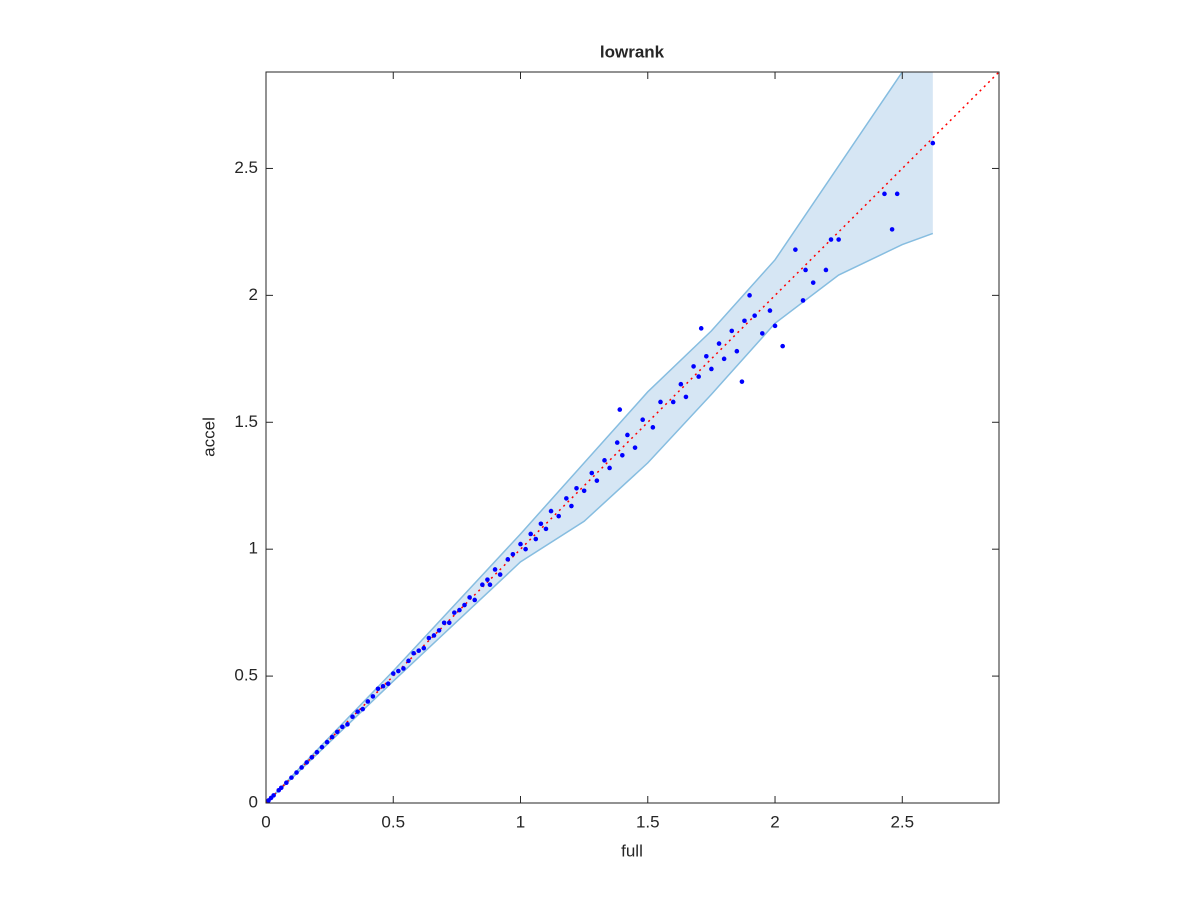  What do you see at coordinates (246, 675) in the screenshot?
I see `y-tick-label: 0.5` at bounding box center [246, 675].